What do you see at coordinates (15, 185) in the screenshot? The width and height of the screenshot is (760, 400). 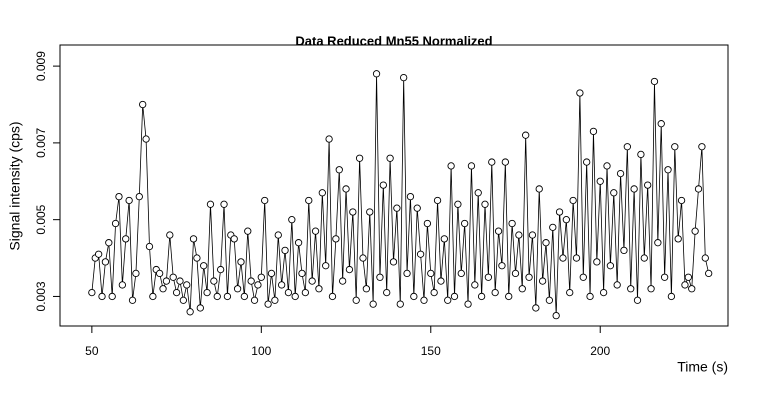 I see `y-axis-title: Signal intensity (cps)` at bounding box center [15, 185].